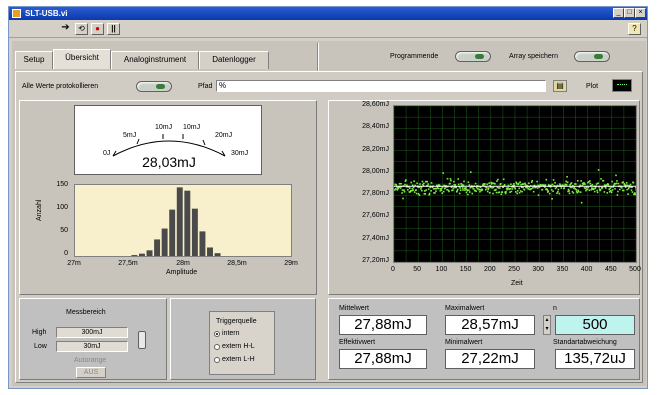  Describe the element at coordinates (90, 360) in the screenshot. I see `autorange-label: Autorange` at that location.